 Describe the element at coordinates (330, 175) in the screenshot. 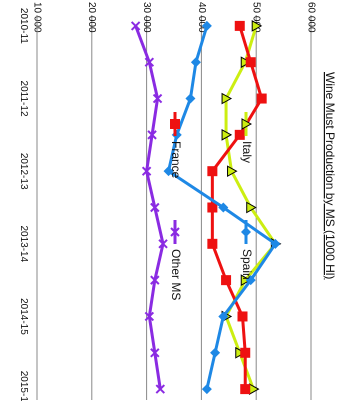

I see `chart-title: Wine Must Production by MS (1000 Hl)` at that location.